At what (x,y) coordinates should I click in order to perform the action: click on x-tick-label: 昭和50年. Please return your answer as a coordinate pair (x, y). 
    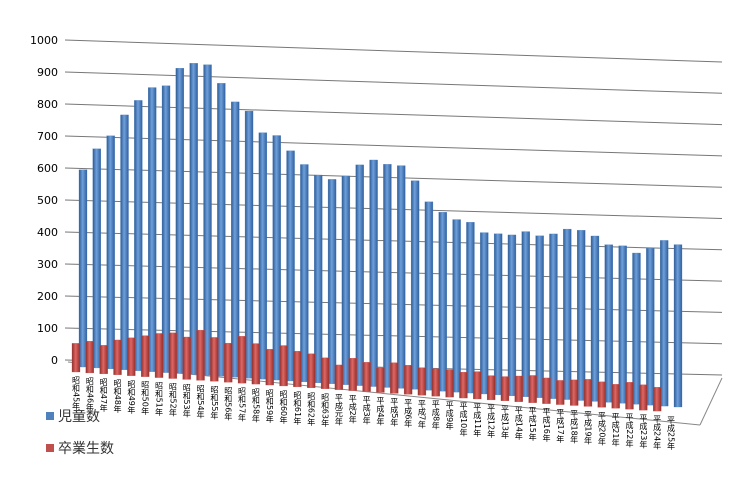
    Looking at the image, I should click on (145, 398).